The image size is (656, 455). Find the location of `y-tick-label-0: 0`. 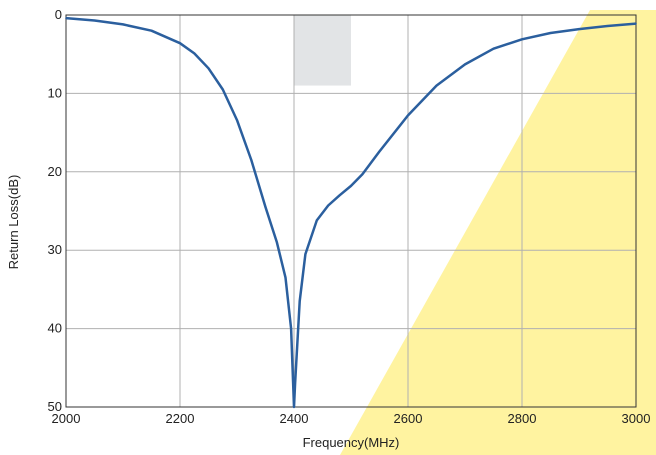

y-tick-label-0: 0 is located at coordinates (58, 14).